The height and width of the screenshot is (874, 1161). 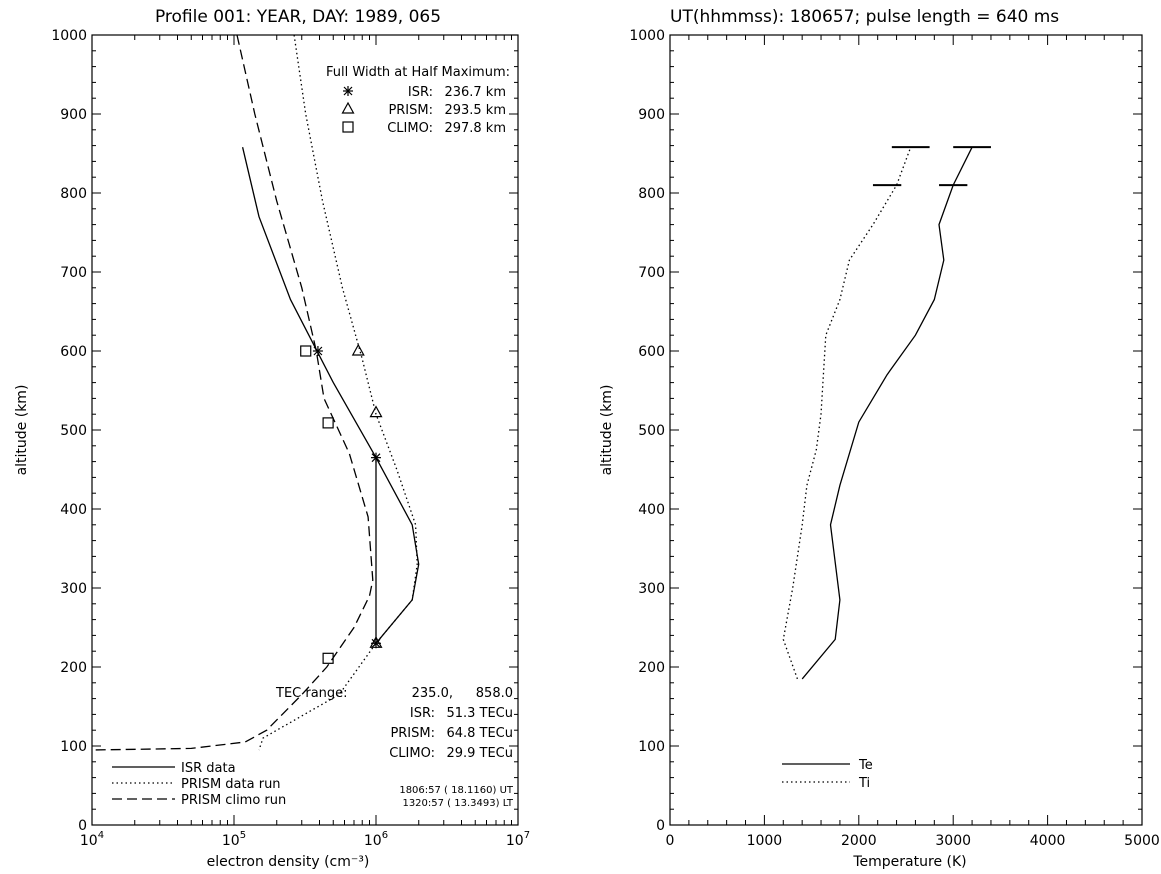 What do you see at coordinates (208, 768) in the screenshot?
I see `legend-label-isr: ISR data` at bounding box center [208, 768].